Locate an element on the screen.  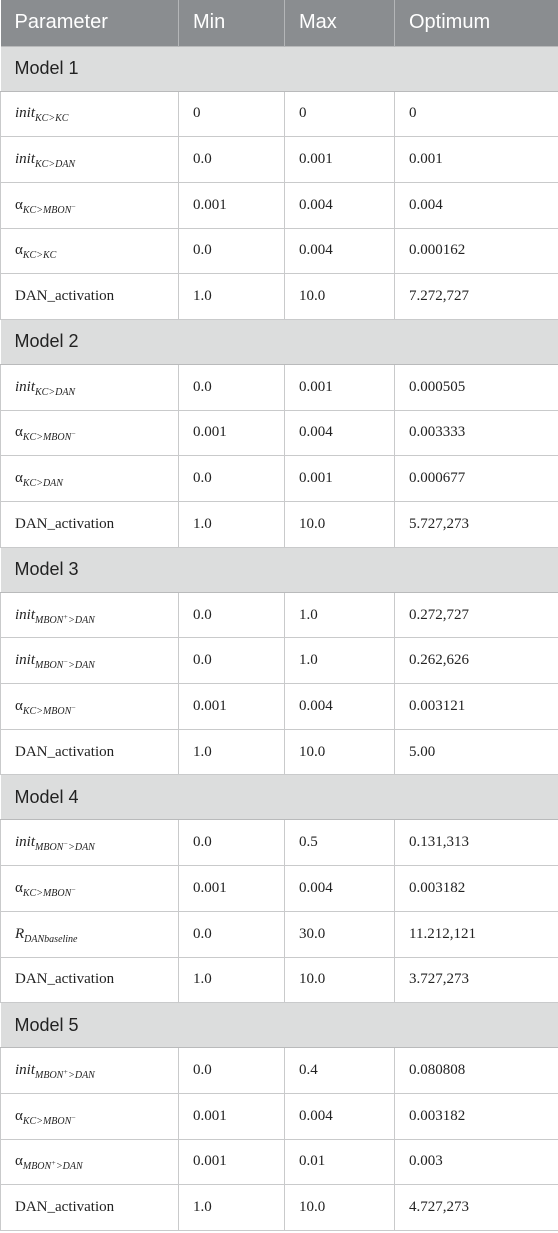
optimum-cell: 0.000505 is located at coordinates (476, 387).